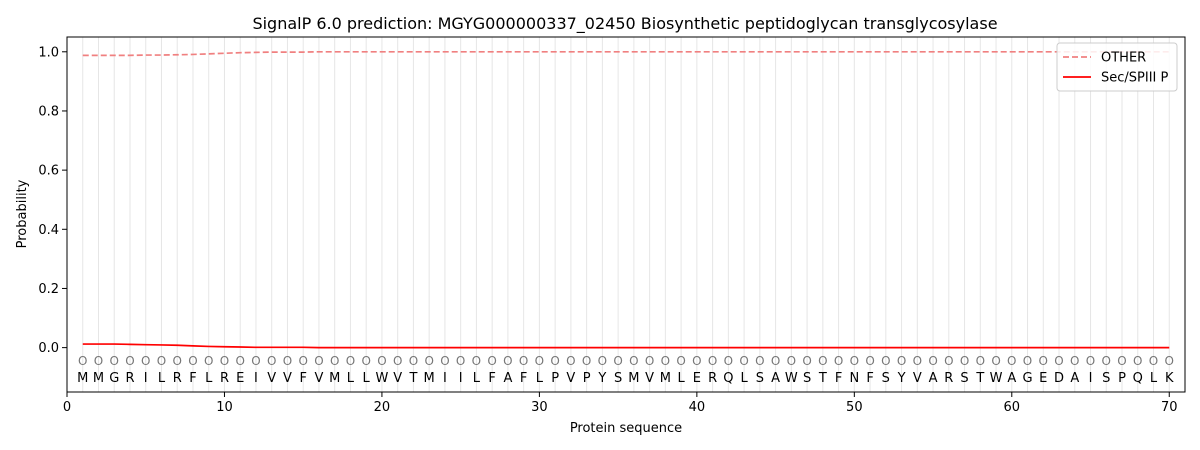 The height and width of the screenshot is (450, 1200). Describe the element at coordinates (48, 52) in the screenshot. I see `y-tick-label: 1.0` at that location.